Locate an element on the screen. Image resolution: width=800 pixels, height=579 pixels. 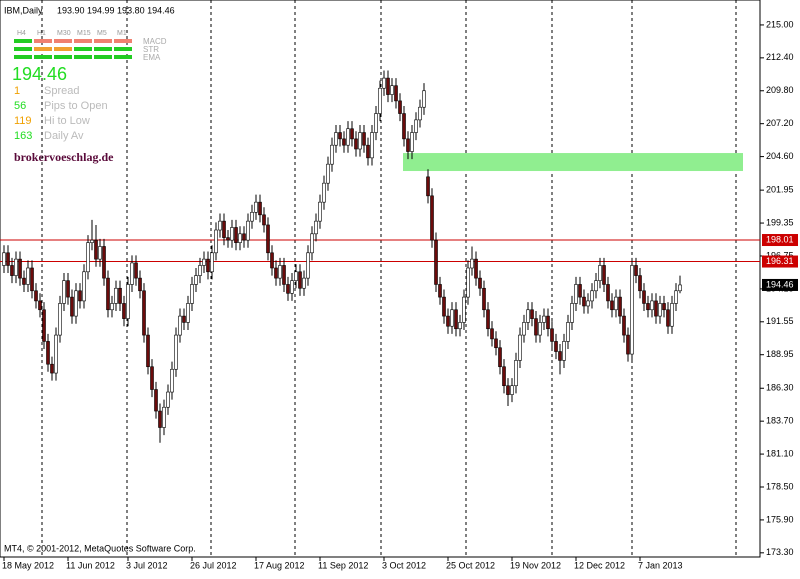
y-tick-label: 183.70 is located at coordinates (780, 421).